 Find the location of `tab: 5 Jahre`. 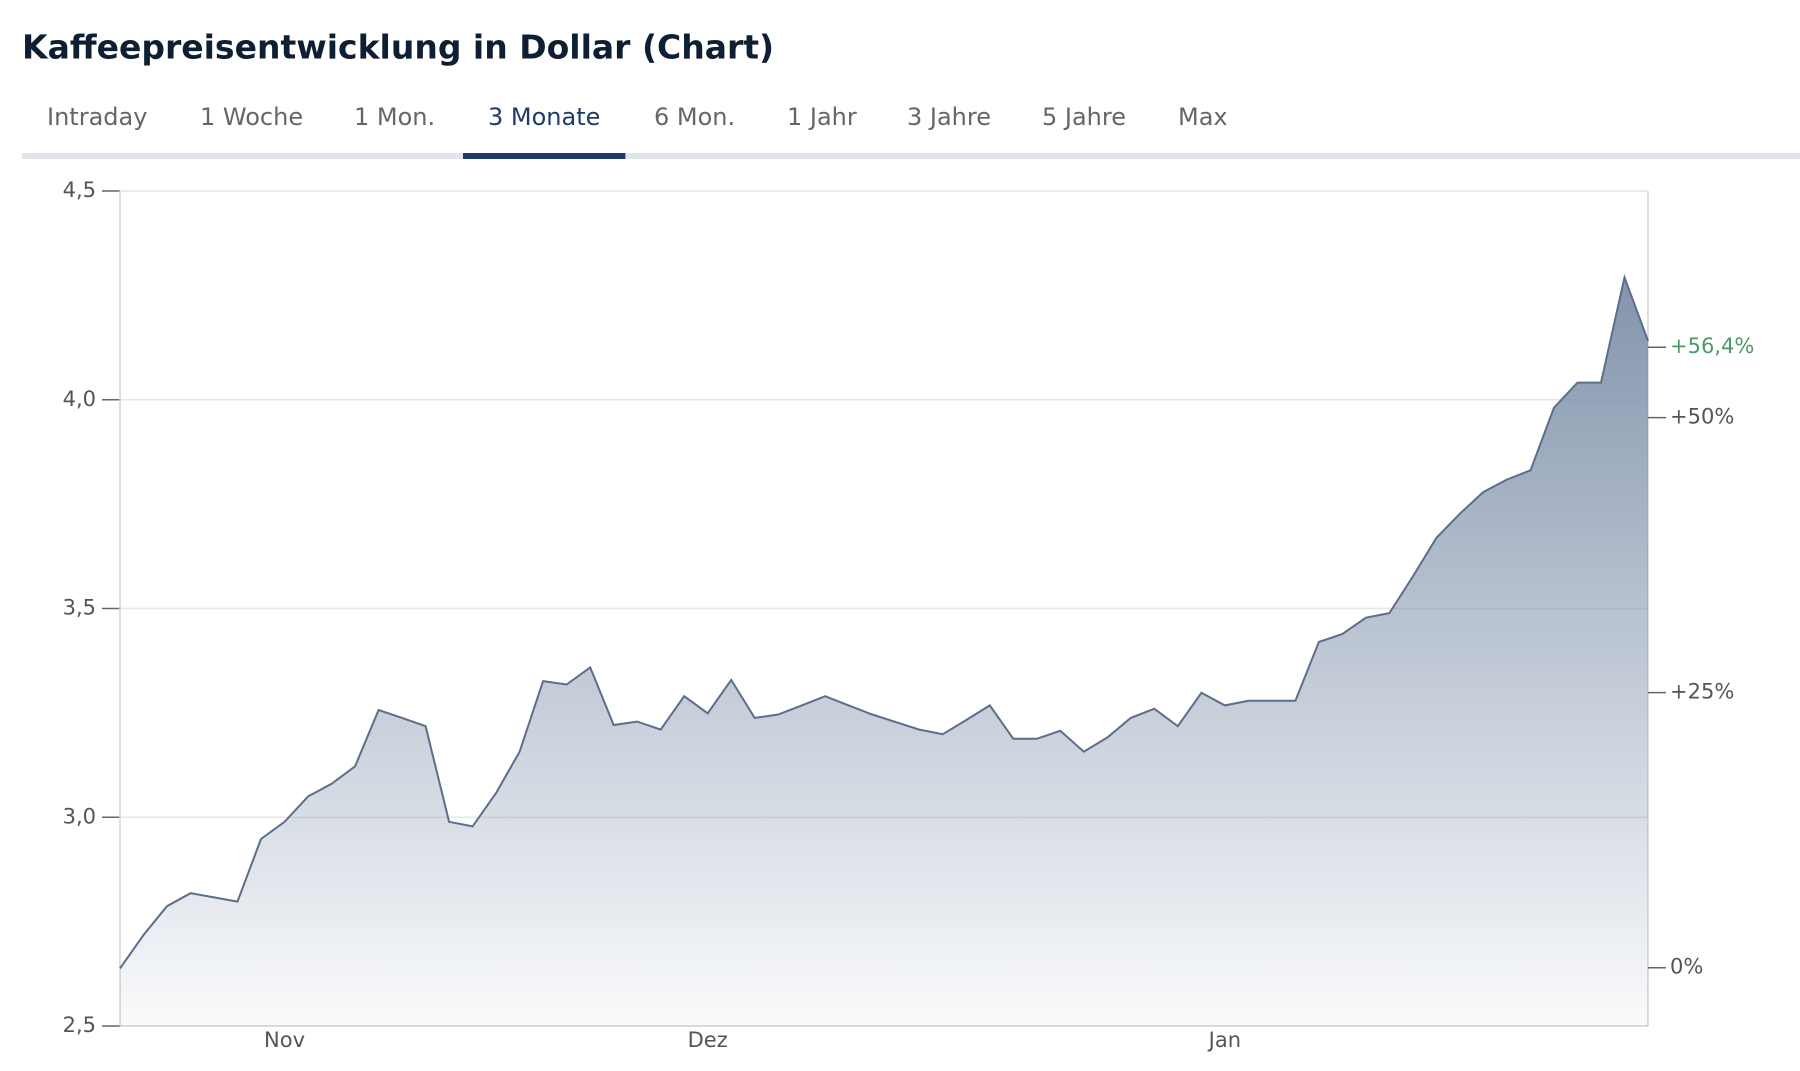

tab: 5 Jahre is located at coordinates (1084, 117).